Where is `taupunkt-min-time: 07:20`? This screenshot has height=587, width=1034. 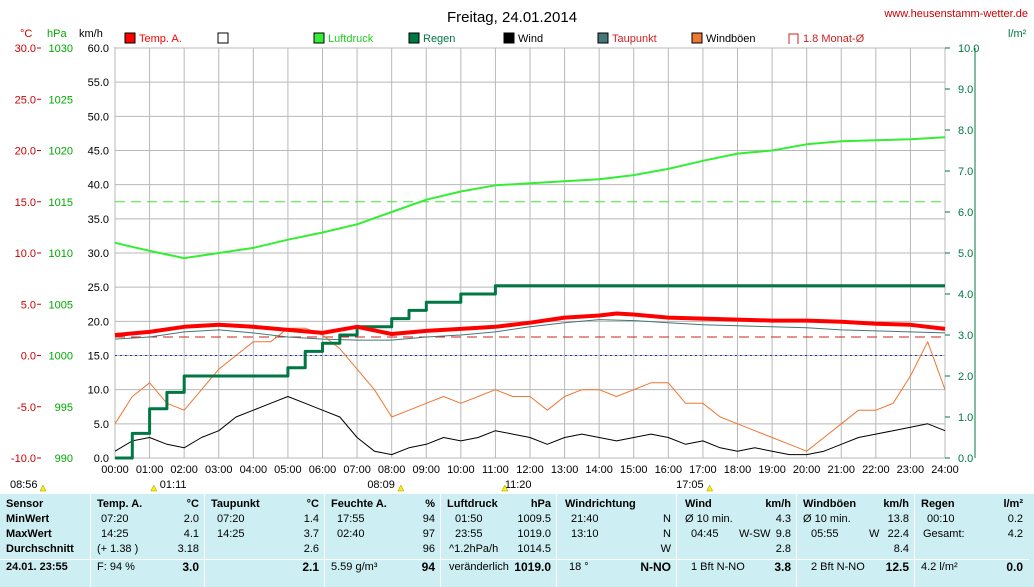 taupunkt-min-time: 07:20 is located at coordinates (231, 519).